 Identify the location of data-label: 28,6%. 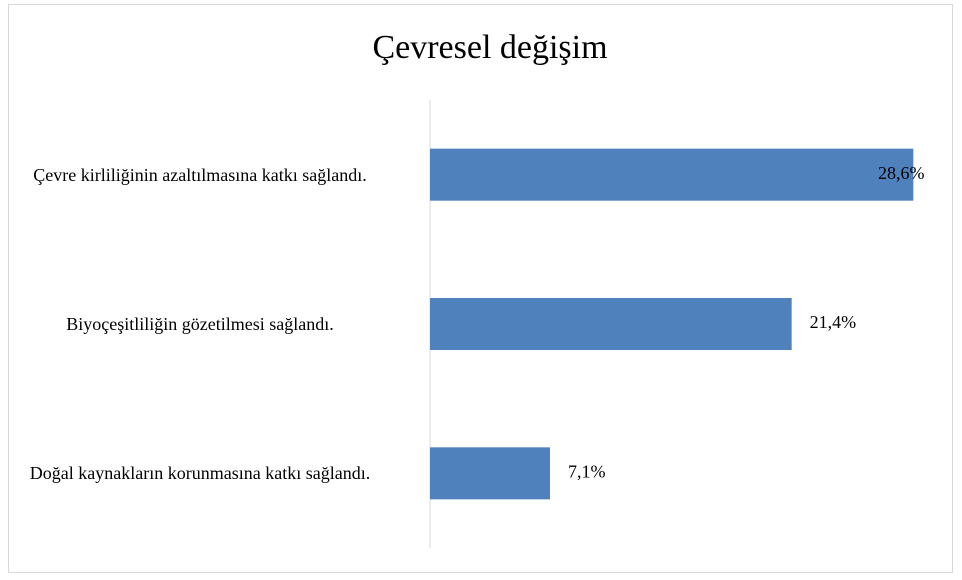
(901, 173).